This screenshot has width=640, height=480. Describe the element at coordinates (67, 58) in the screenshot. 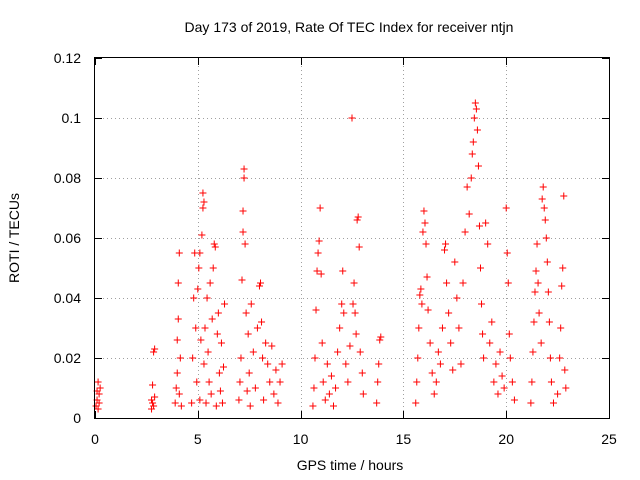

I see `y-tick-label: 0.12` at that location.